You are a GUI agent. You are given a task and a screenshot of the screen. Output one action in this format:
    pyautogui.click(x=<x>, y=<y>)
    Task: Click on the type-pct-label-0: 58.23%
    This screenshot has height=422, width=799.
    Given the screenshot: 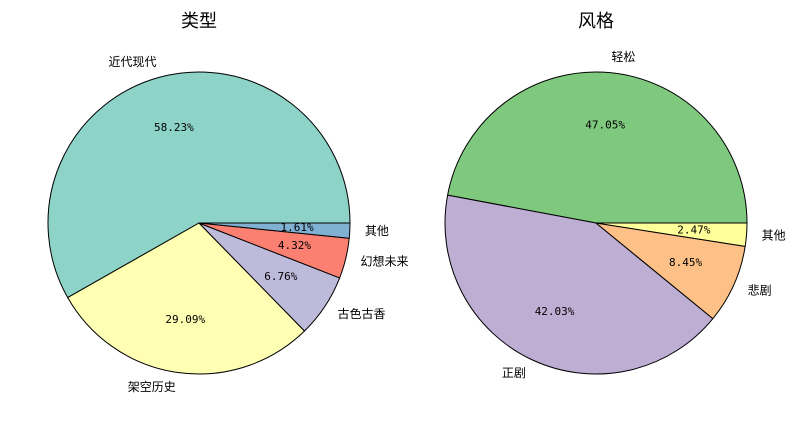 What is the action you would take?
    pyautogui.click(x=174, y=127)
    